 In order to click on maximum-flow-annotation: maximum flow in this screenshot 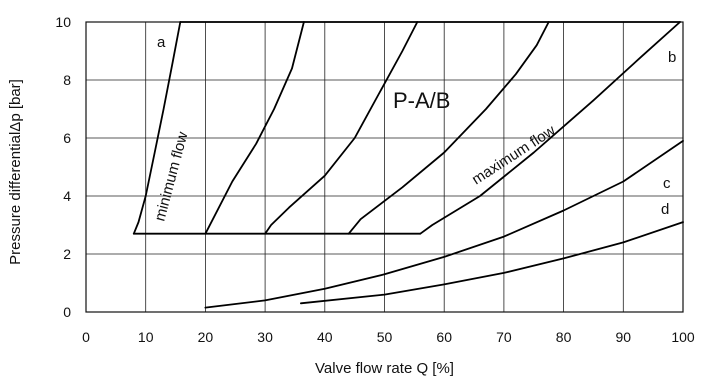, I will do `click(514, 155)`.